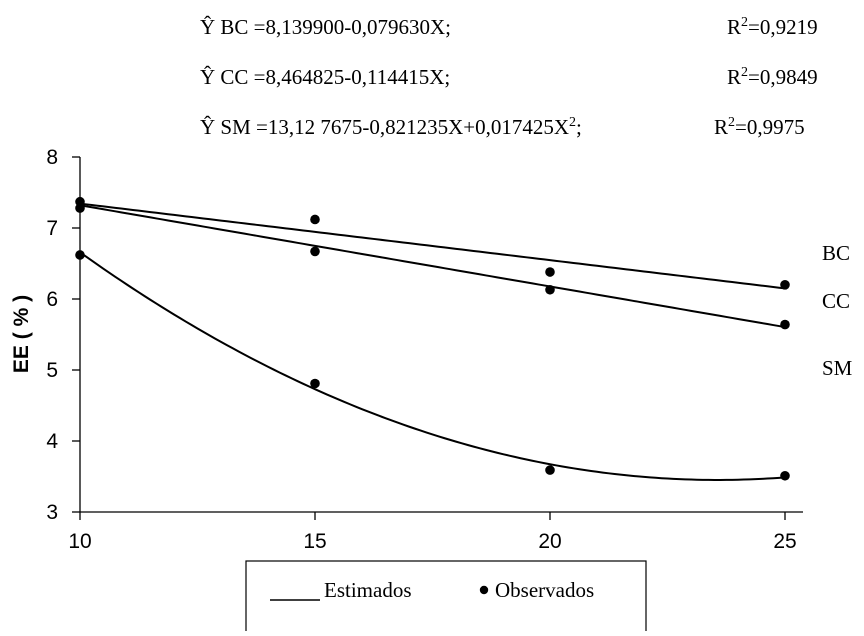 This screenshot has height=636, width=864. What do you see at coordinates (549, 541) in the screenshot?
I see `x-tick-label: 20` at bounding box center [549, 541].